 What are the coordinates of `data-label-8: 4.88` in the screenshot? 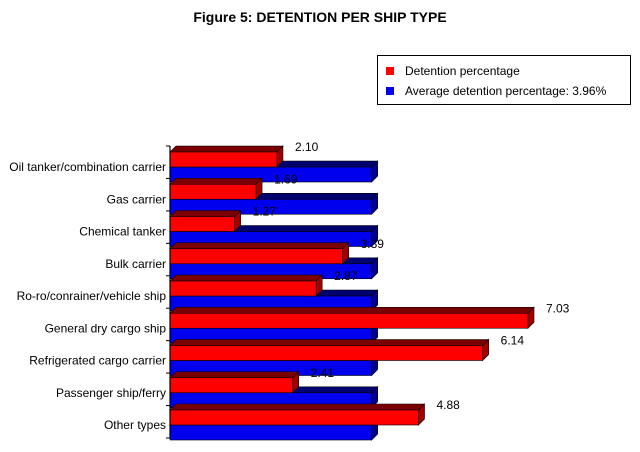 It's located at (449, 405).